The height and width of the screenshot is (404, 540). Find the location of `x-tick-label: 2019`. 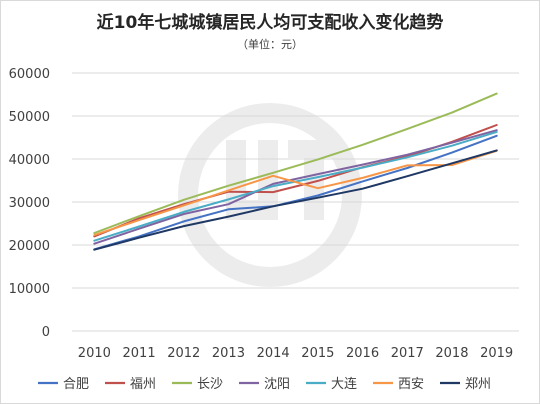

x-tick-label: 2019 is located at coordinates (496, 353).